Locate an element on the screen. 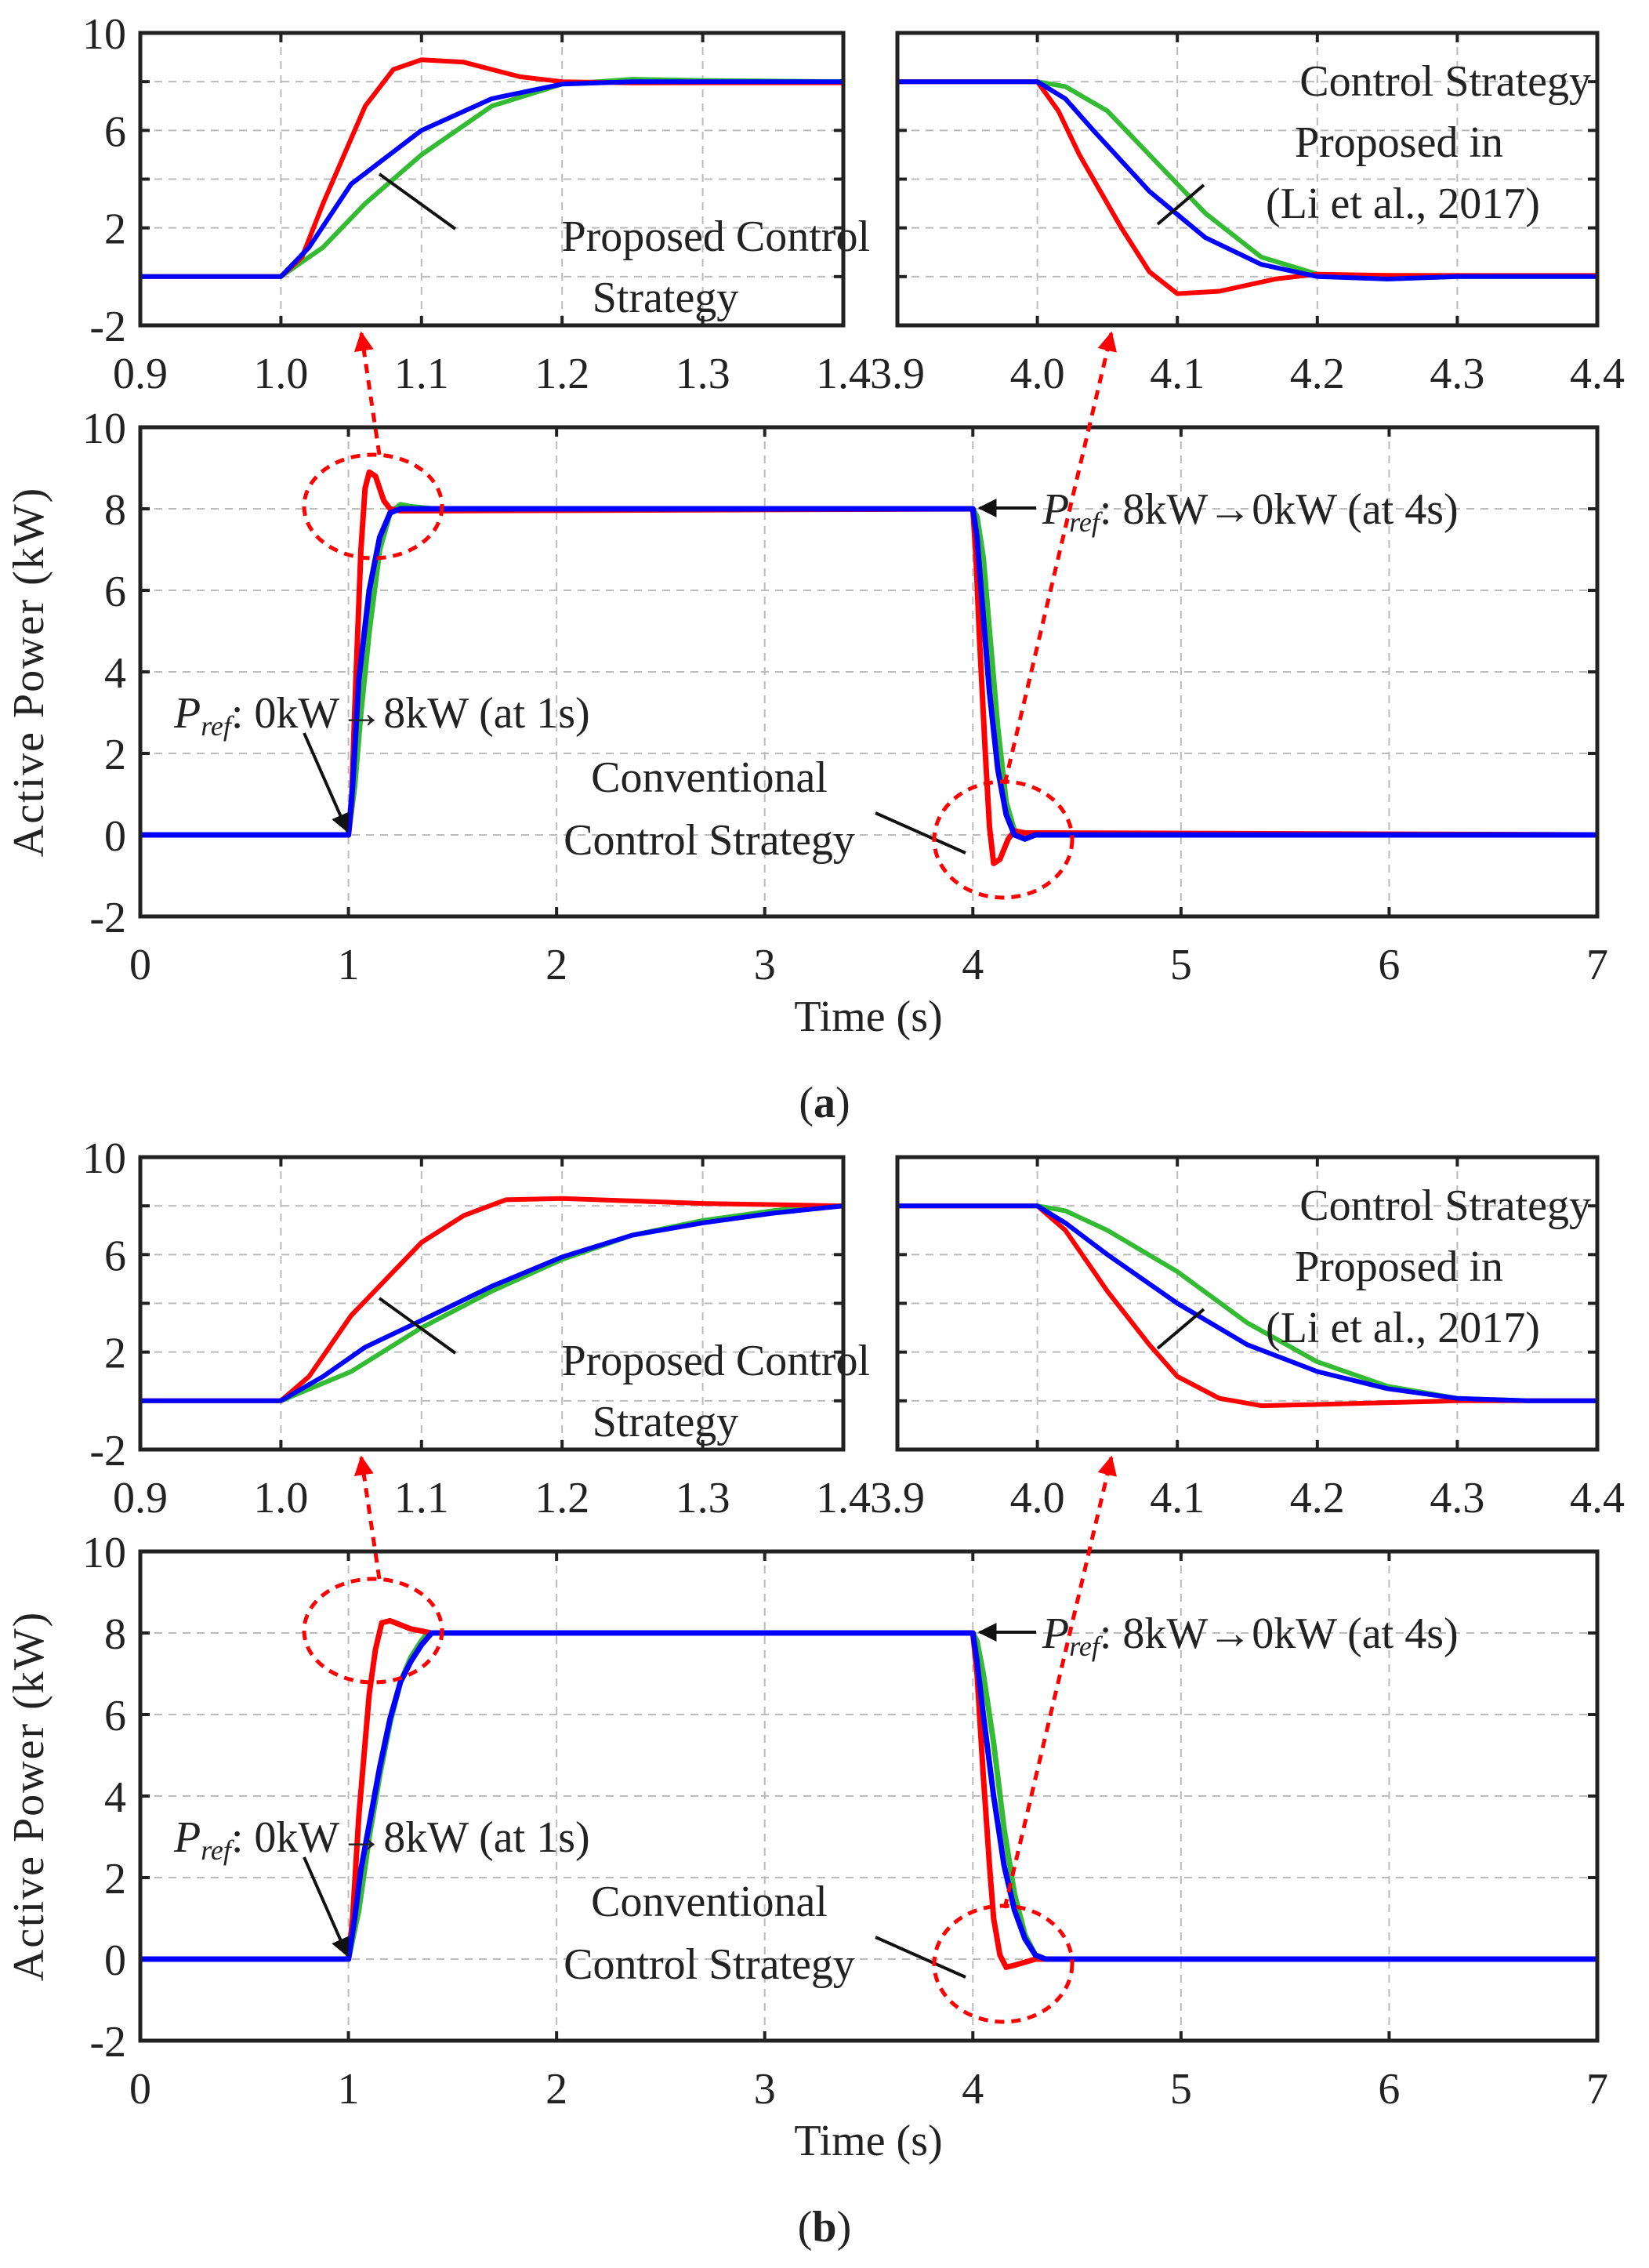 The image size is (1649, 2268). inset-step-down: 3.9 4.0 4.1 4.2 4.3 4.4 is located at coordinates (1247, 1339).